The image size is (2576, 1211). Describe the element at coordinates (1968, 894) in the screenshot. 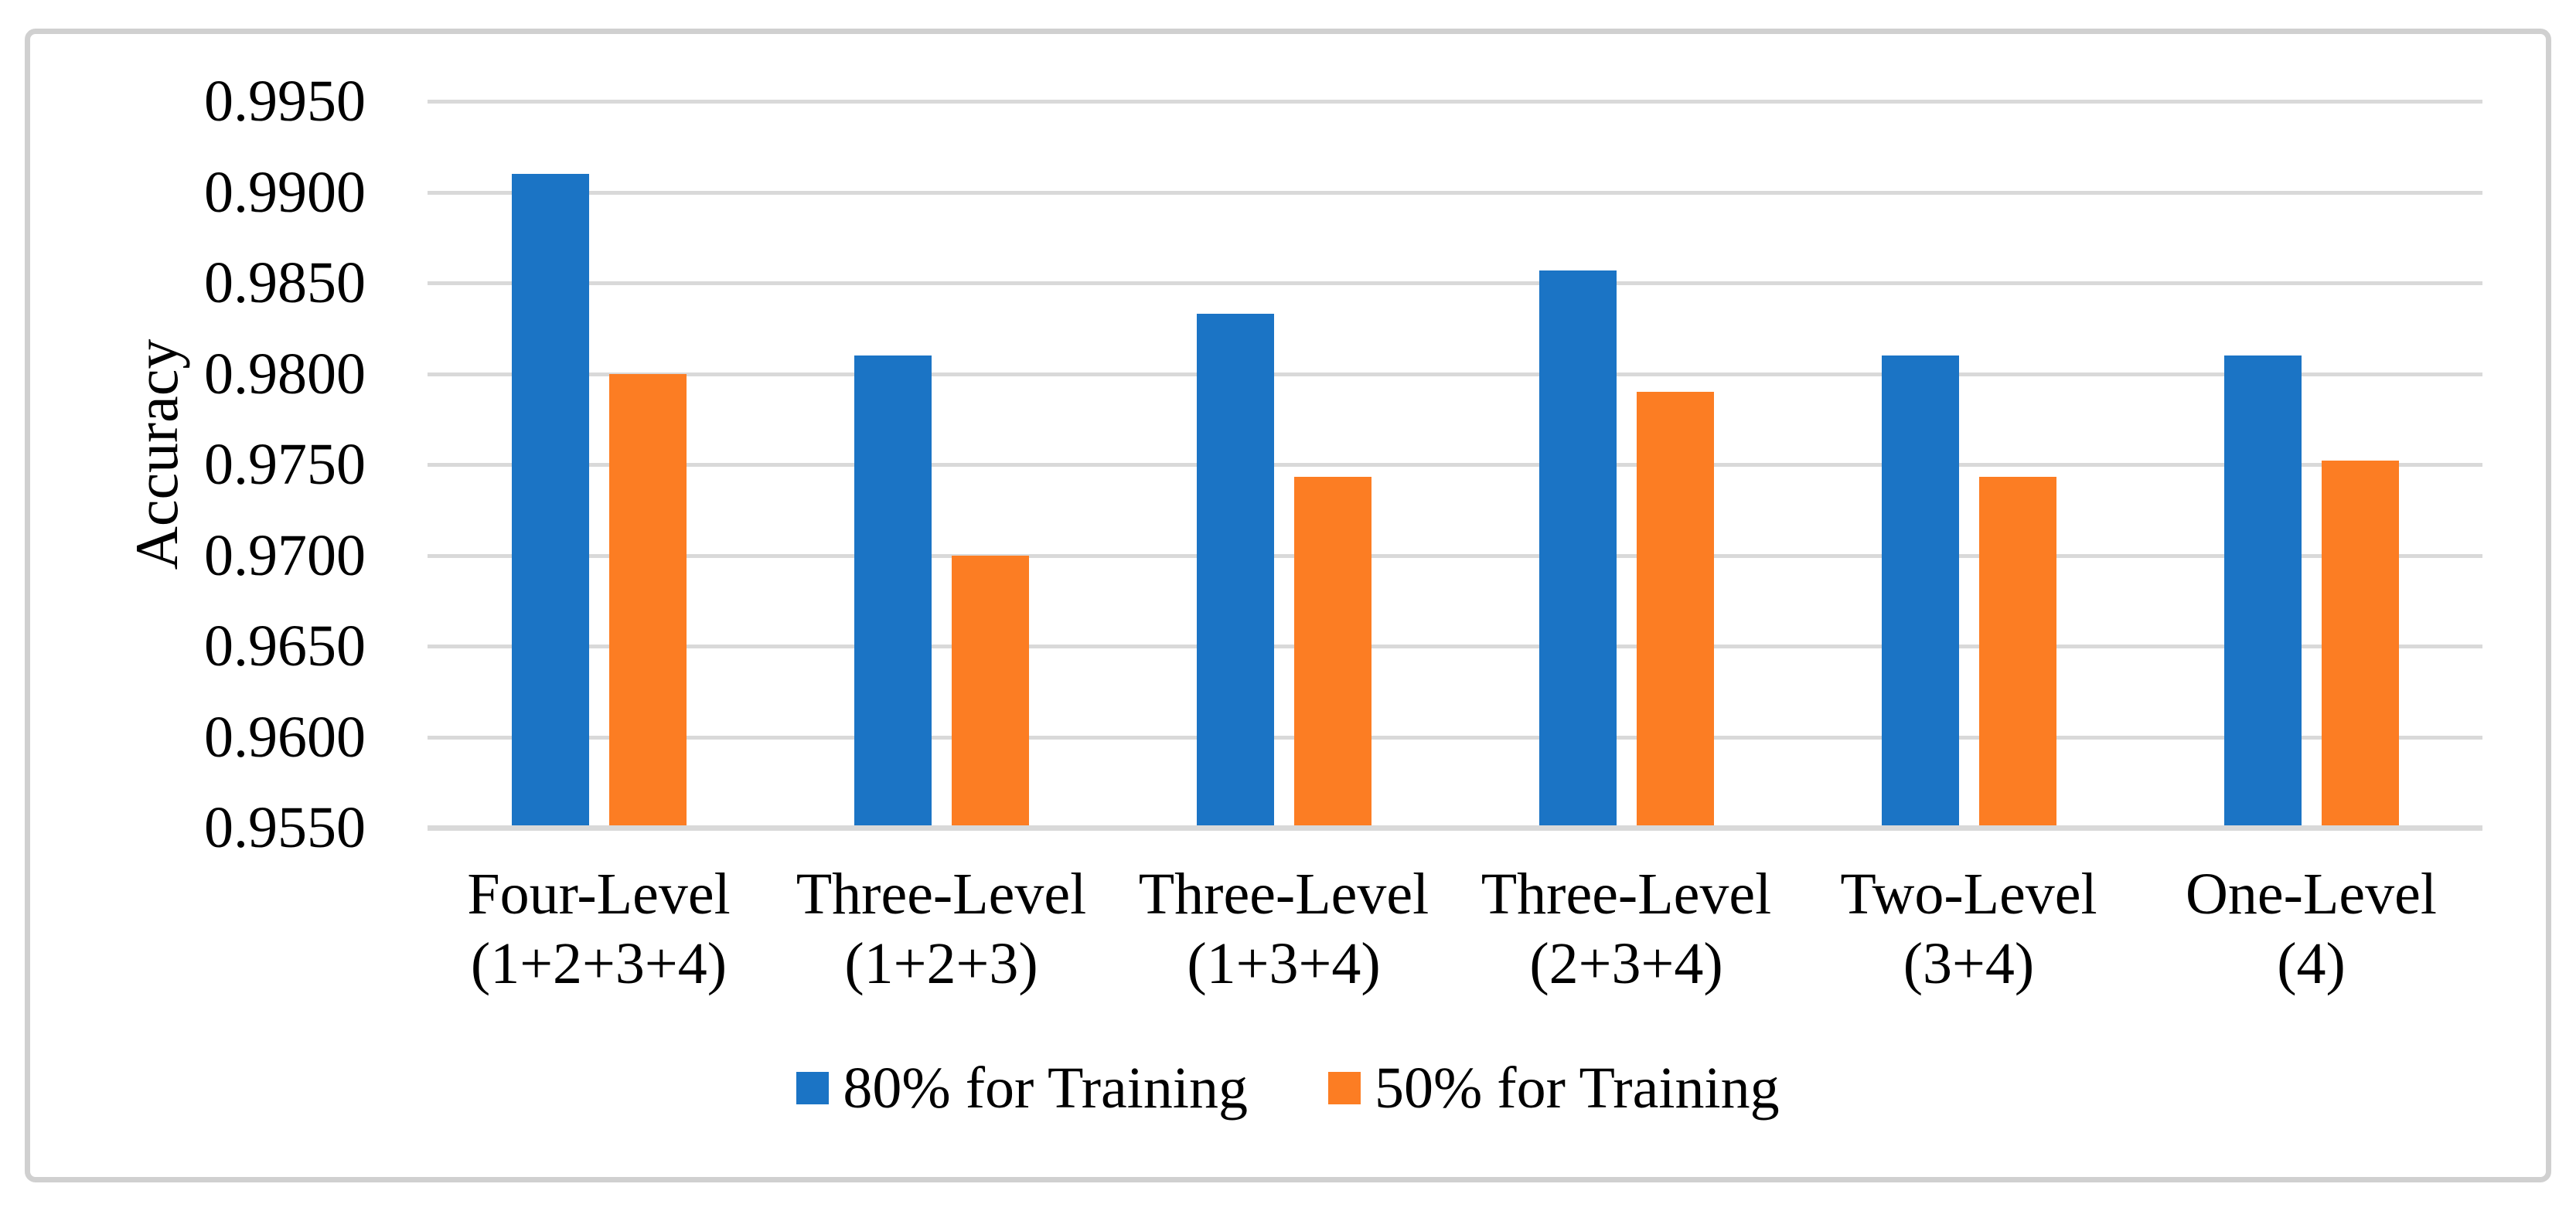

I see `x-category-label-line1: Two-Level` at that location.